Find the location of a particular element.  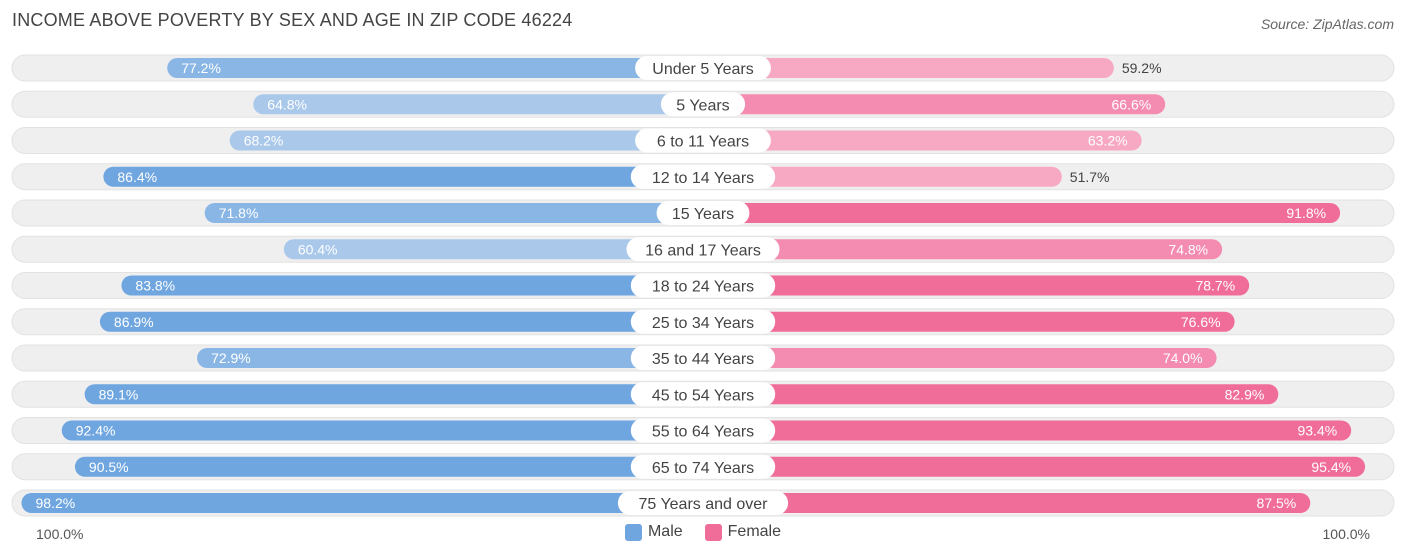

category-label: 55 to 64 Years is located at coordinates (703, 432).